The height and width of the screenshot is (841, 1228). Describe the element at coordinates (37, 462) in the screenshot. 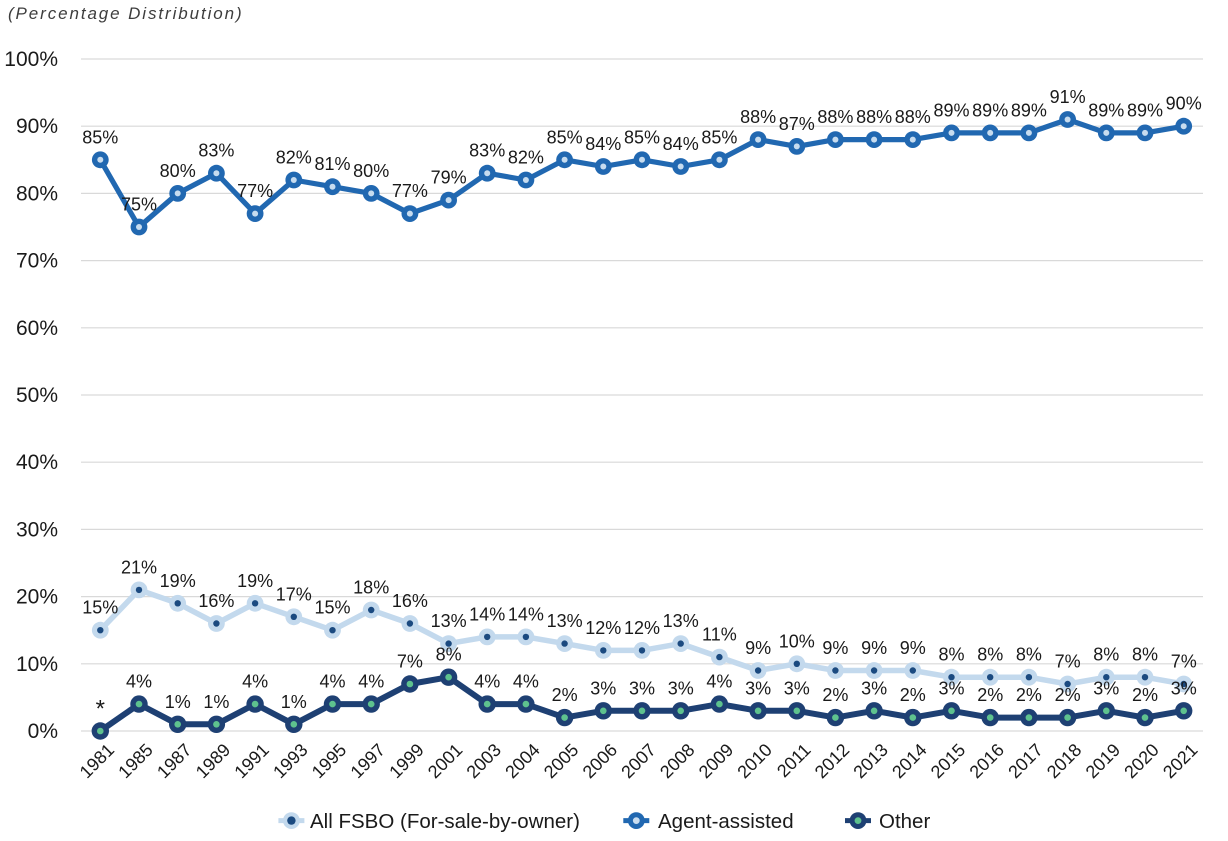

I see `svg-text: 40%` at that location.